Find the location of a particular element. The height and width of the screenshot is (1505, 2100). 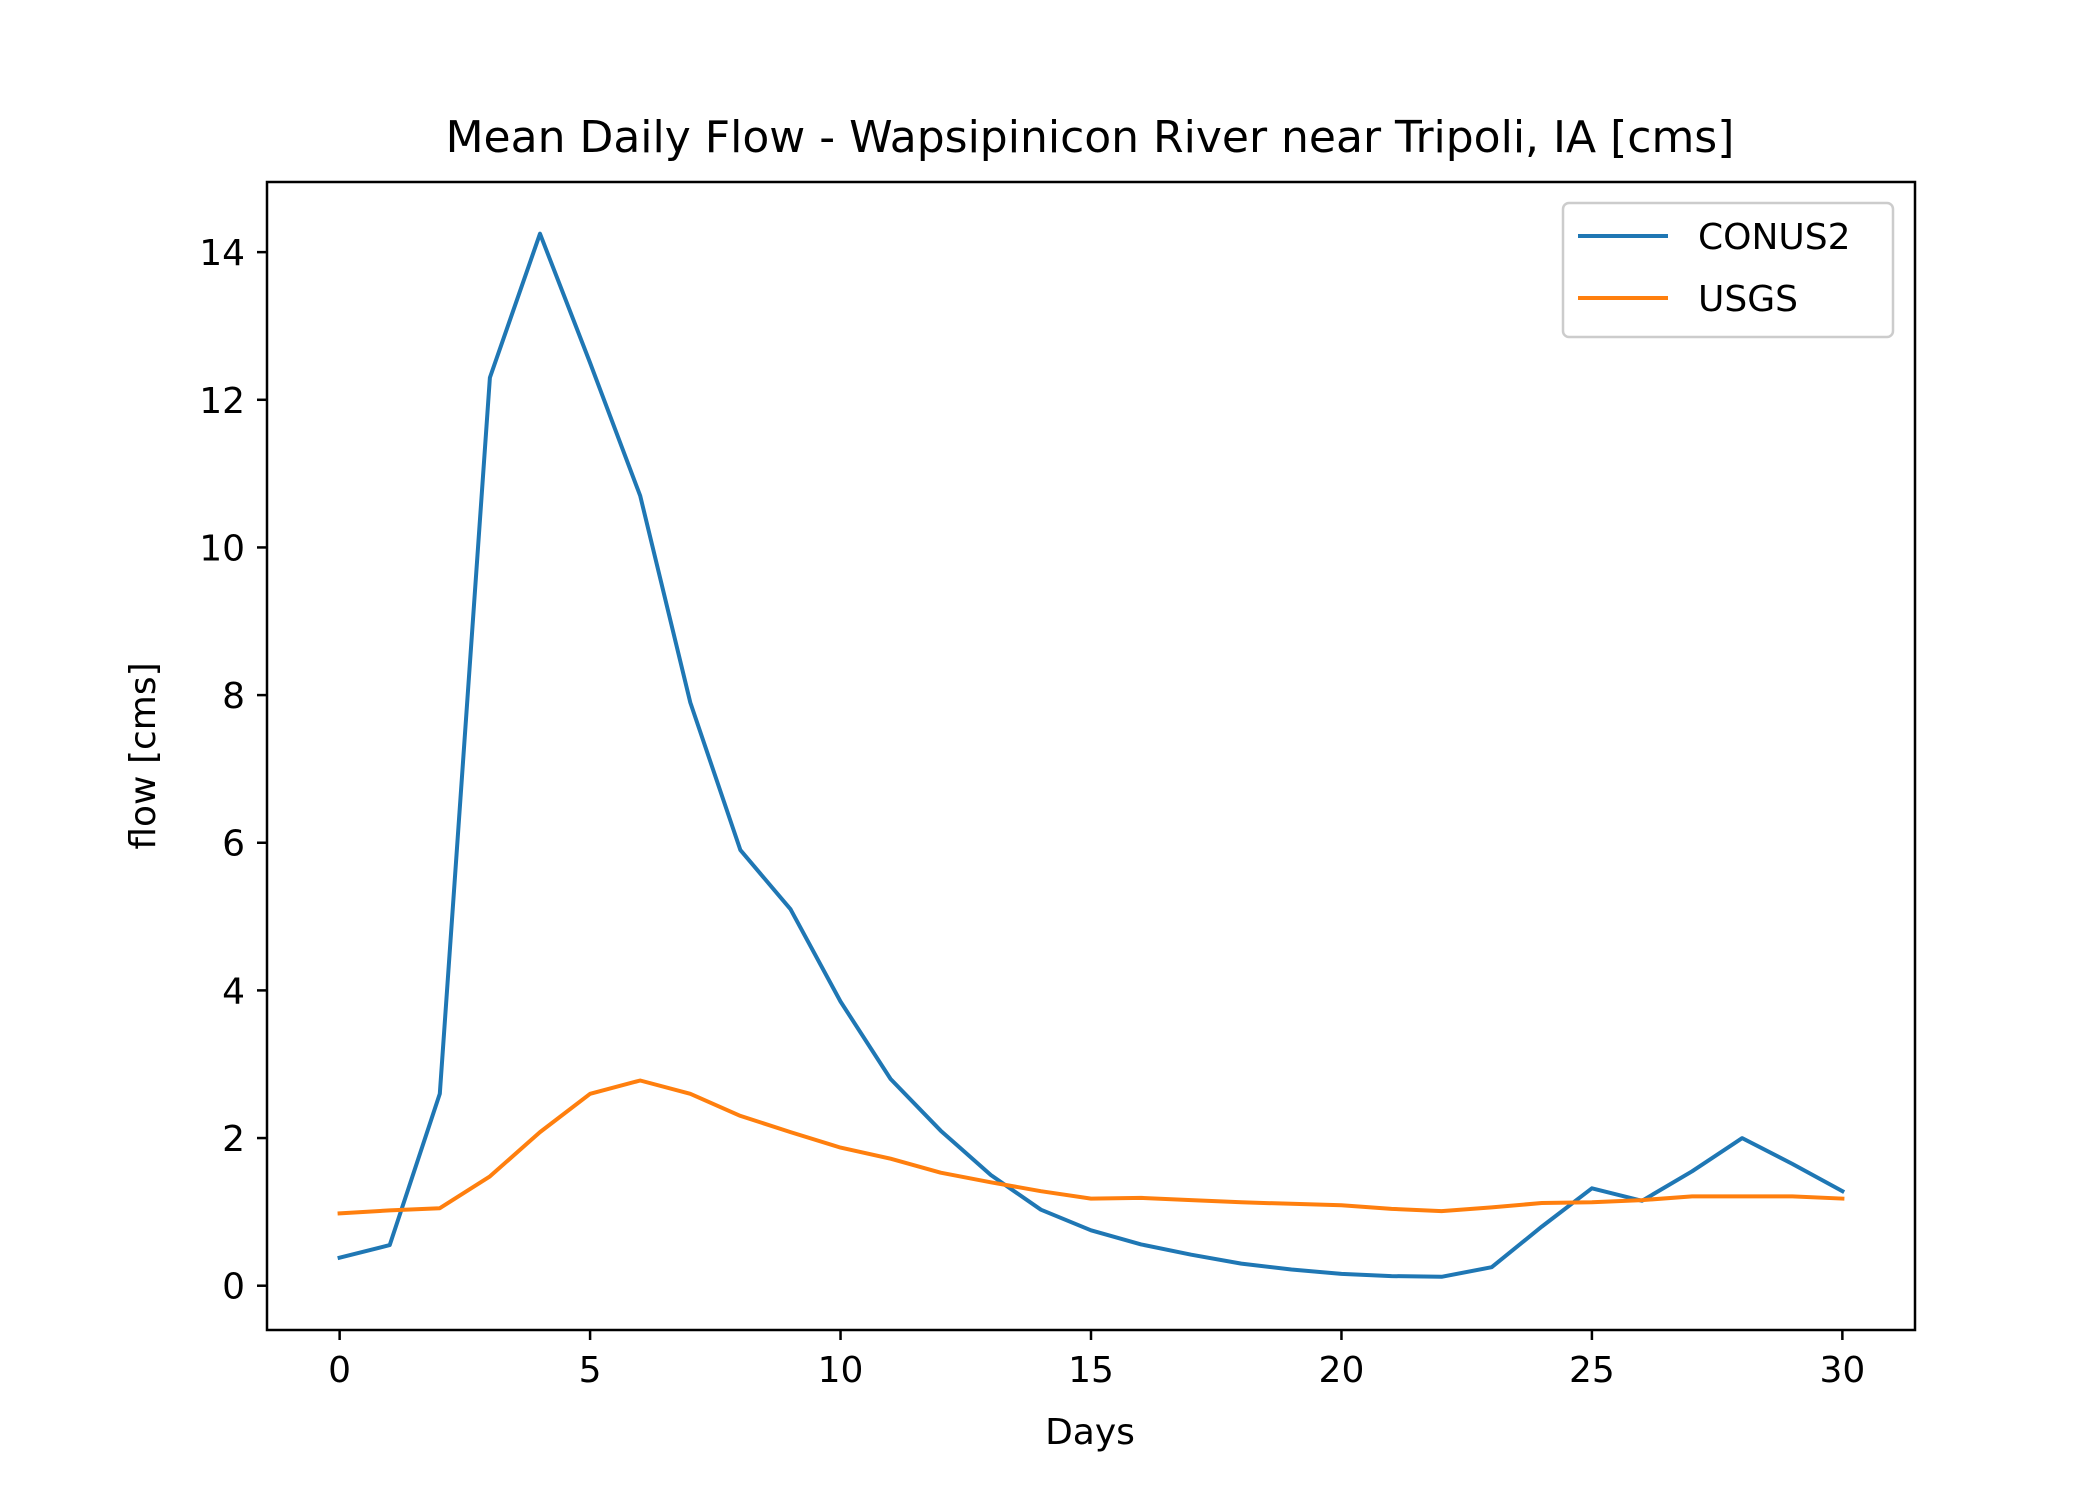

y-axis: 0 2 4 6 8 10 12 14 is located at coordinates (233, 770).